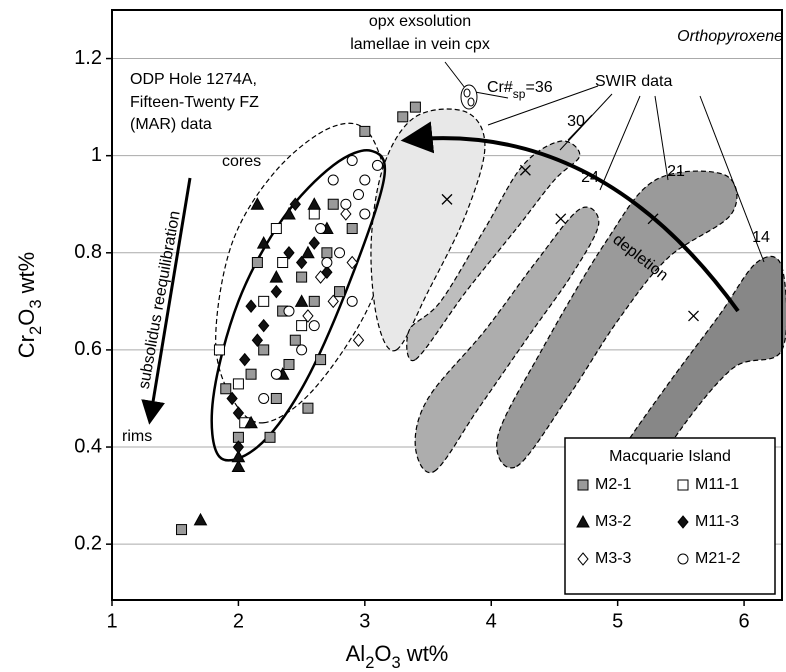 This screenshot has width=786, height=672. What do you see at coordinates (238, 621) in the screenshot?
I see `x-tick-label: 2` at bounding box center [238, 621].